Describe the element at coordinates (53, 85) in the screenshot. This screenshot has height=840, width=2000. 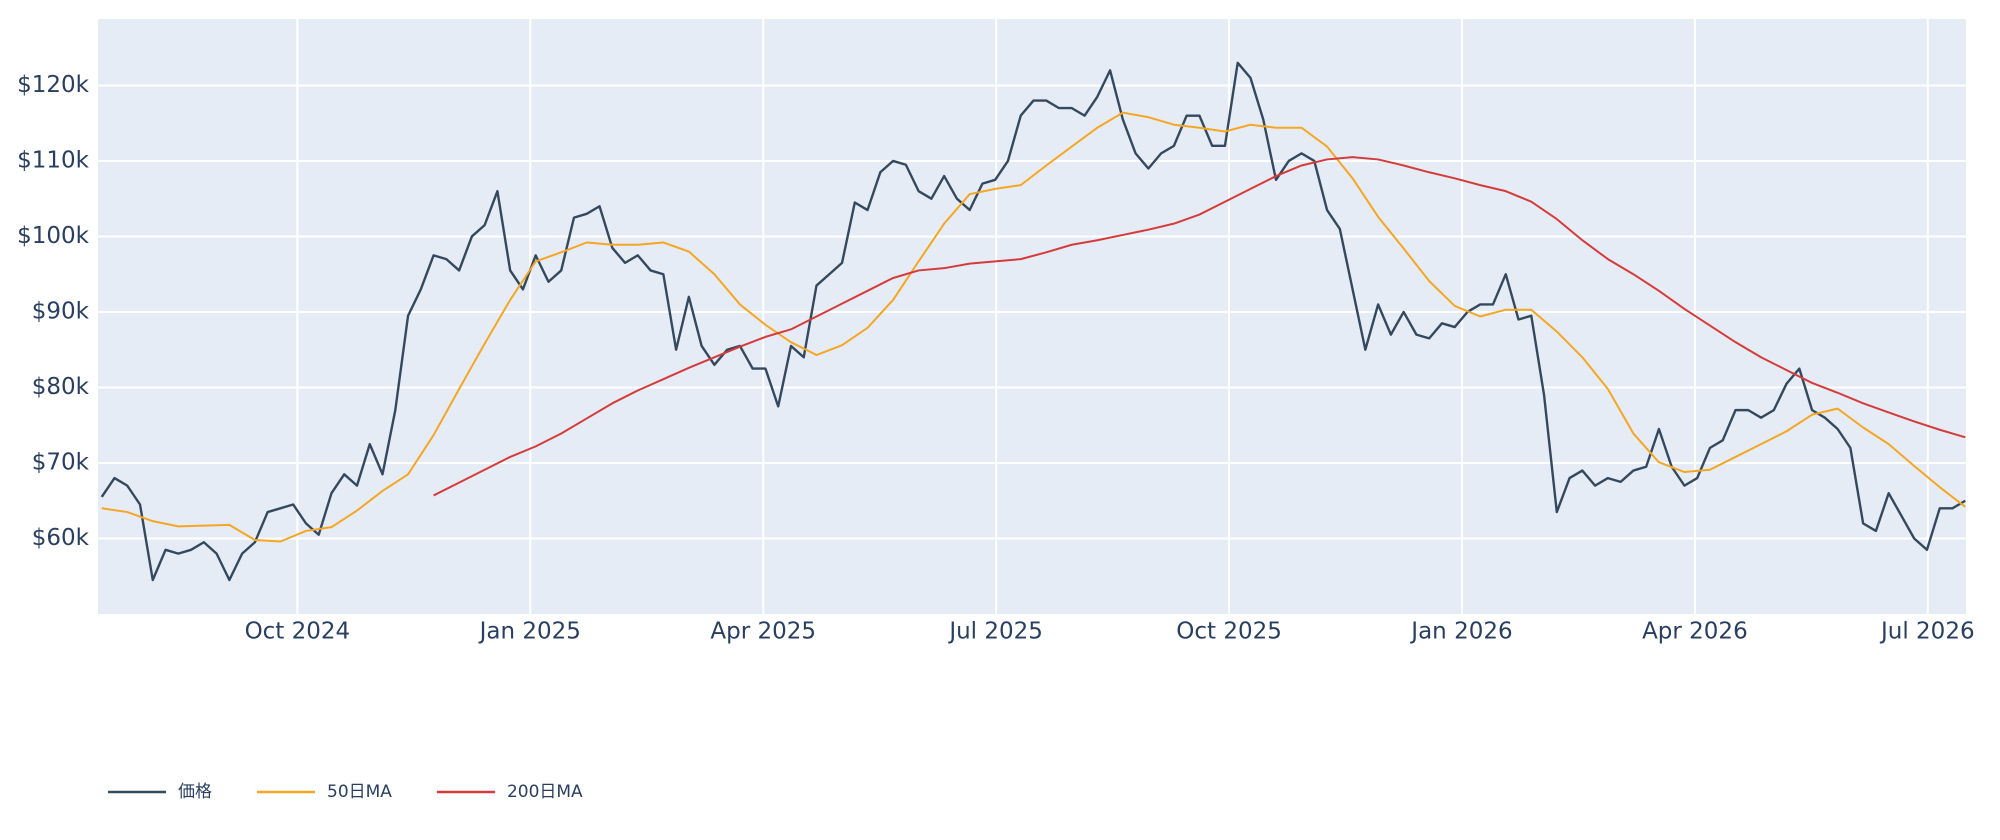
I see `y-tick-label: $120k` at that location.